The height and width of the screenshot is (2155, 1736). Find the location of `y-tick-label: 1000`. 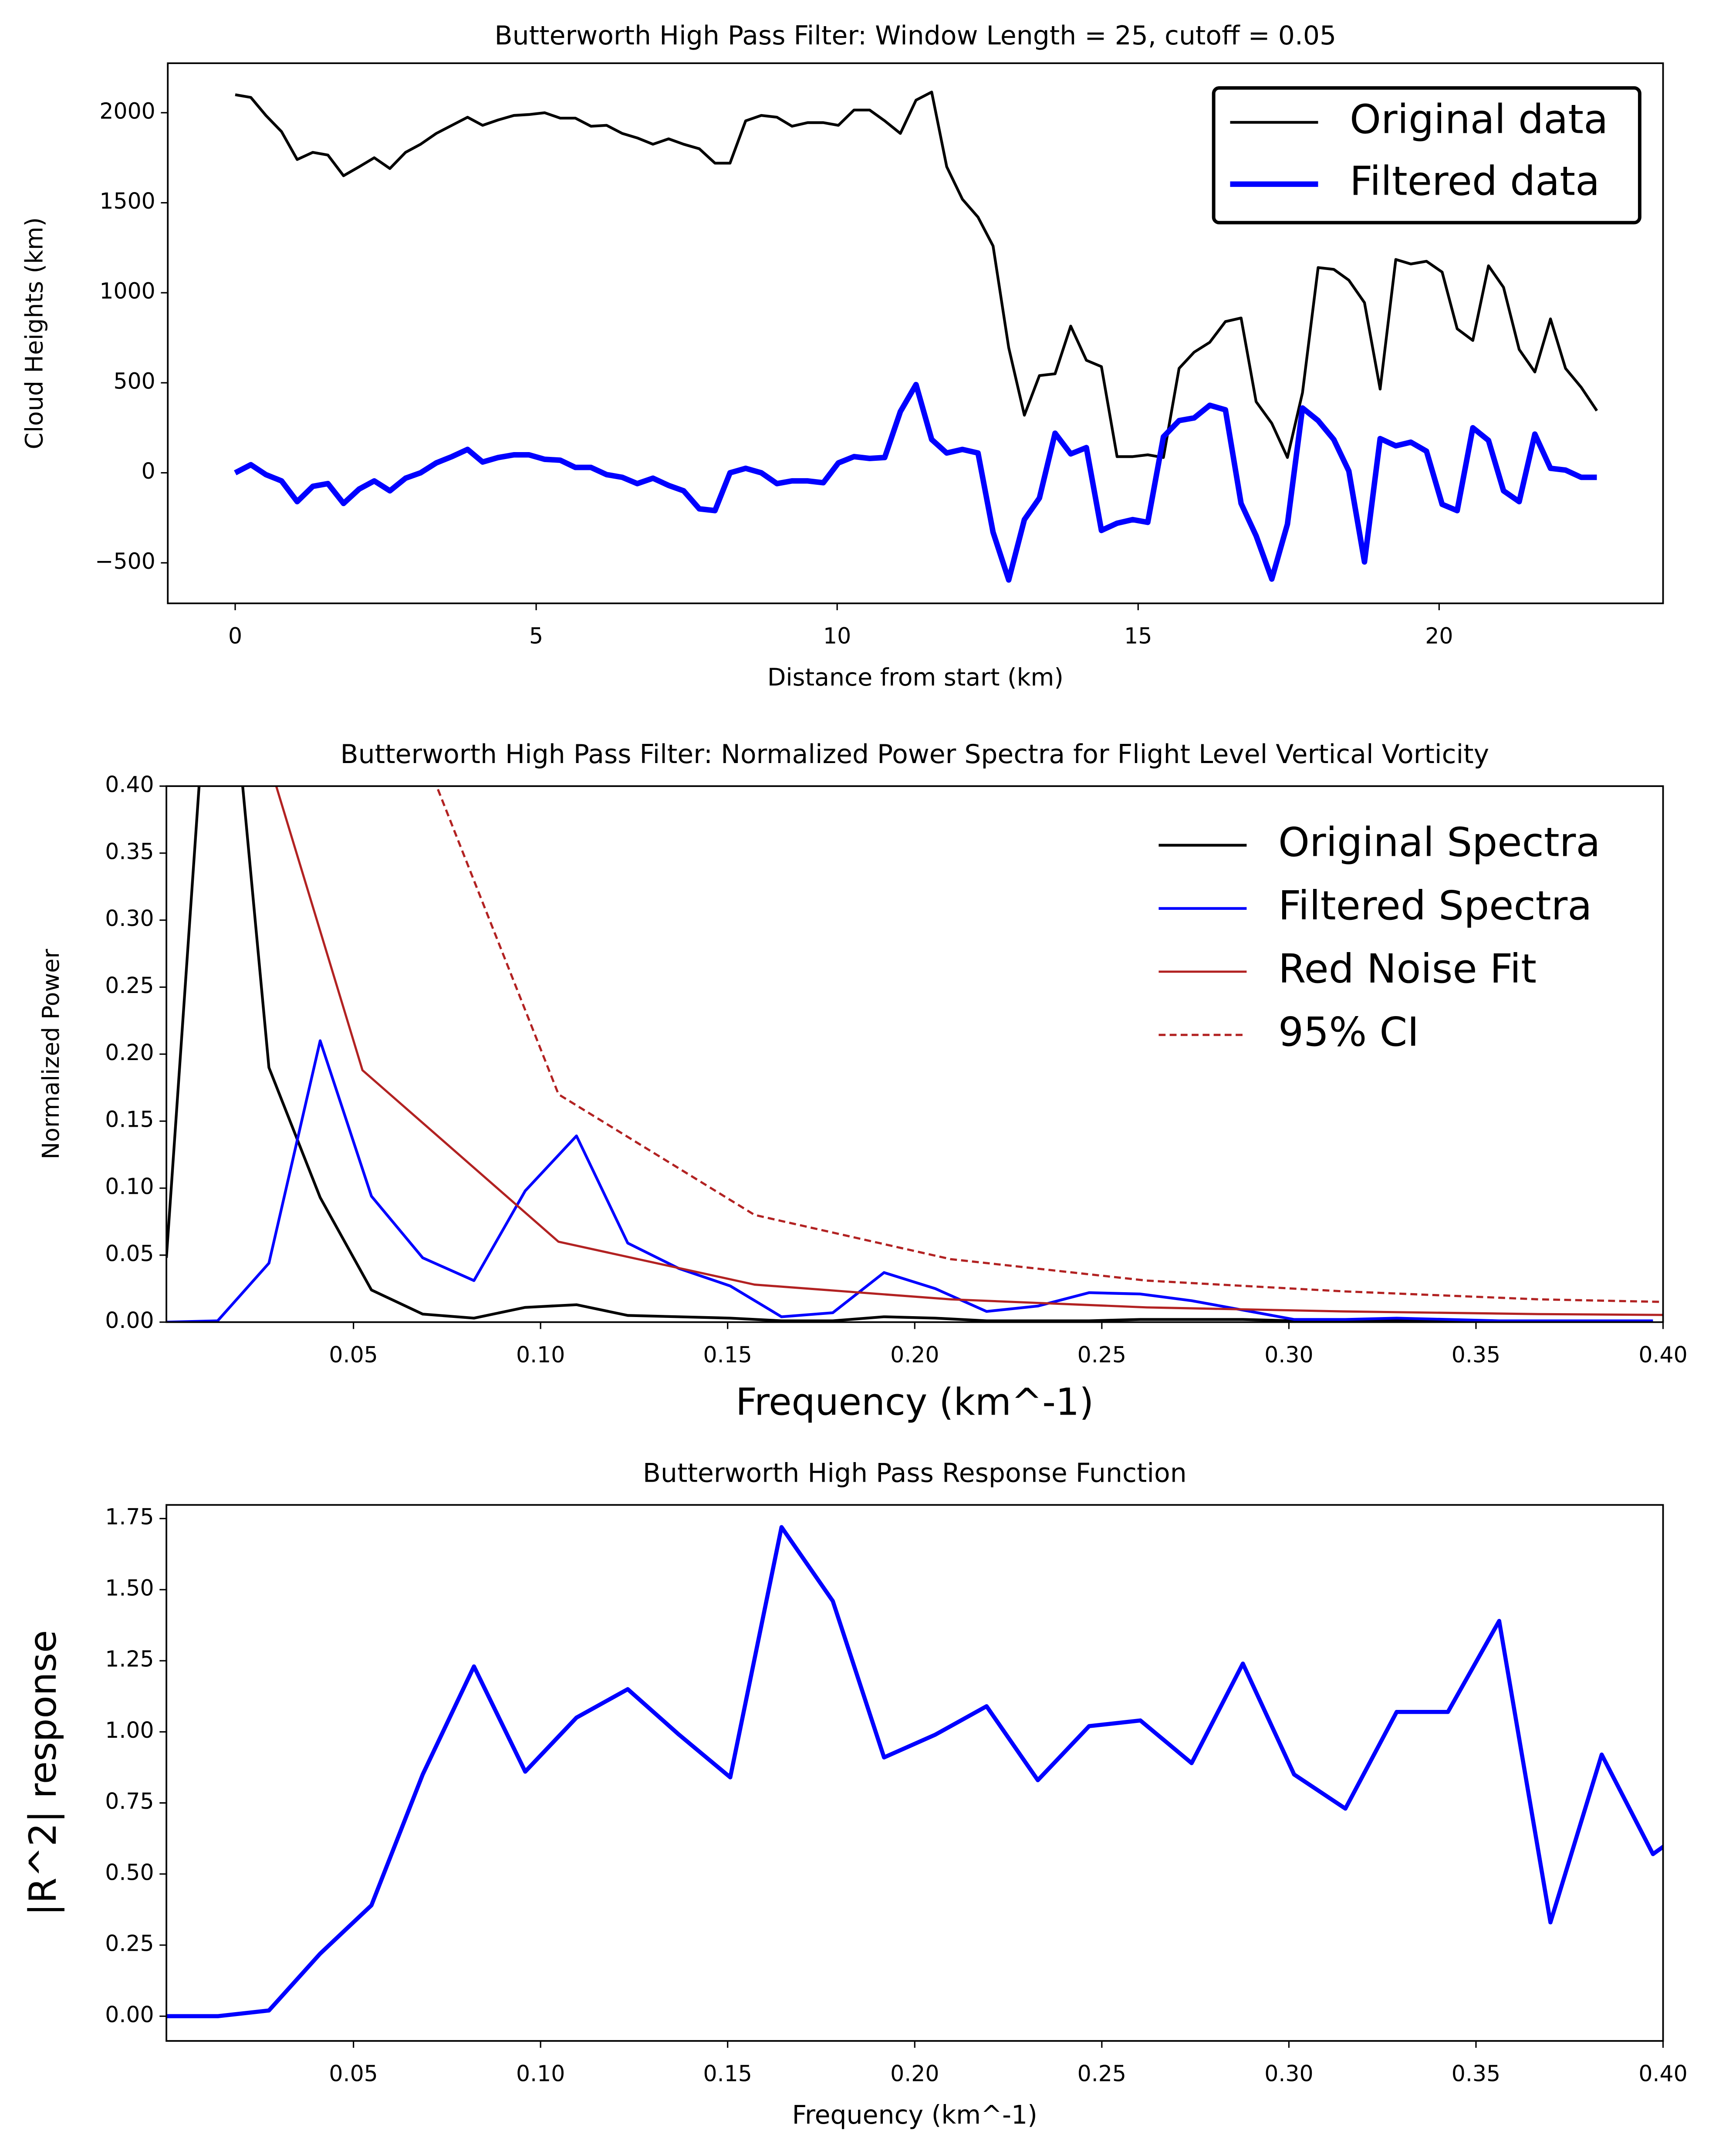

y-tick-label: 1000 is located at coordinates (127, 291).